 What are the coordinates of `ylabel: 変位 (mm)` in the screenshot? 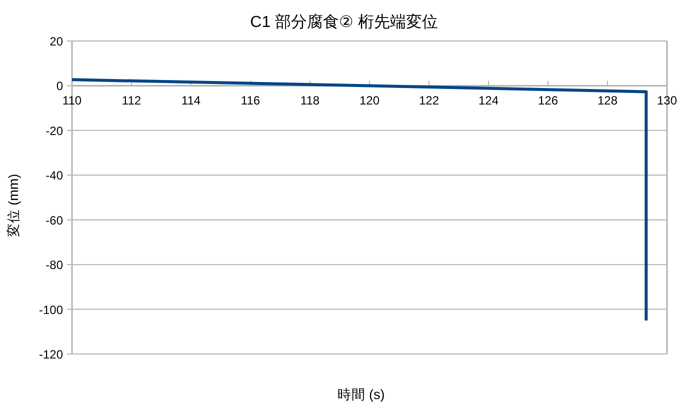 It's located at (13, 206).